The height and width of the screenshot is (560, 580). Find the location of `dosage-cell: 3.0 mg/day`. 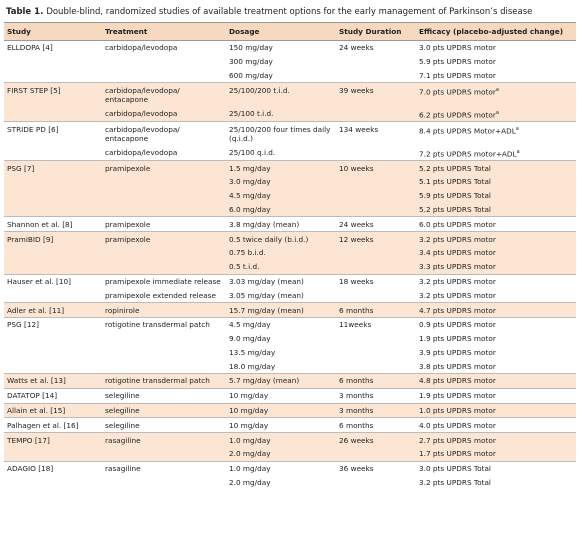

dosage-cell: 3.0 mg/day is located at coordinates (281, 182).